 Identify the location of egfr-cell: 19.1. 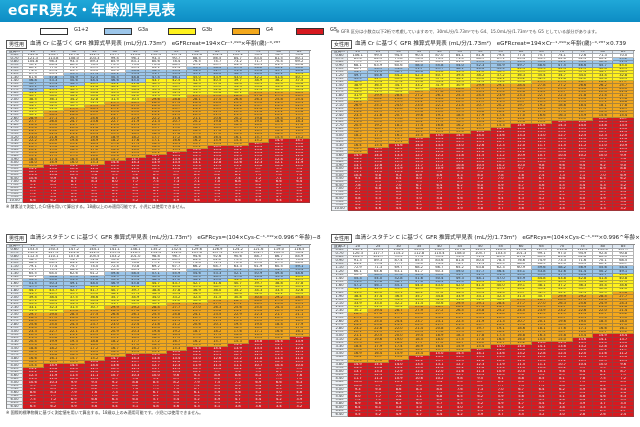
(299, 119).